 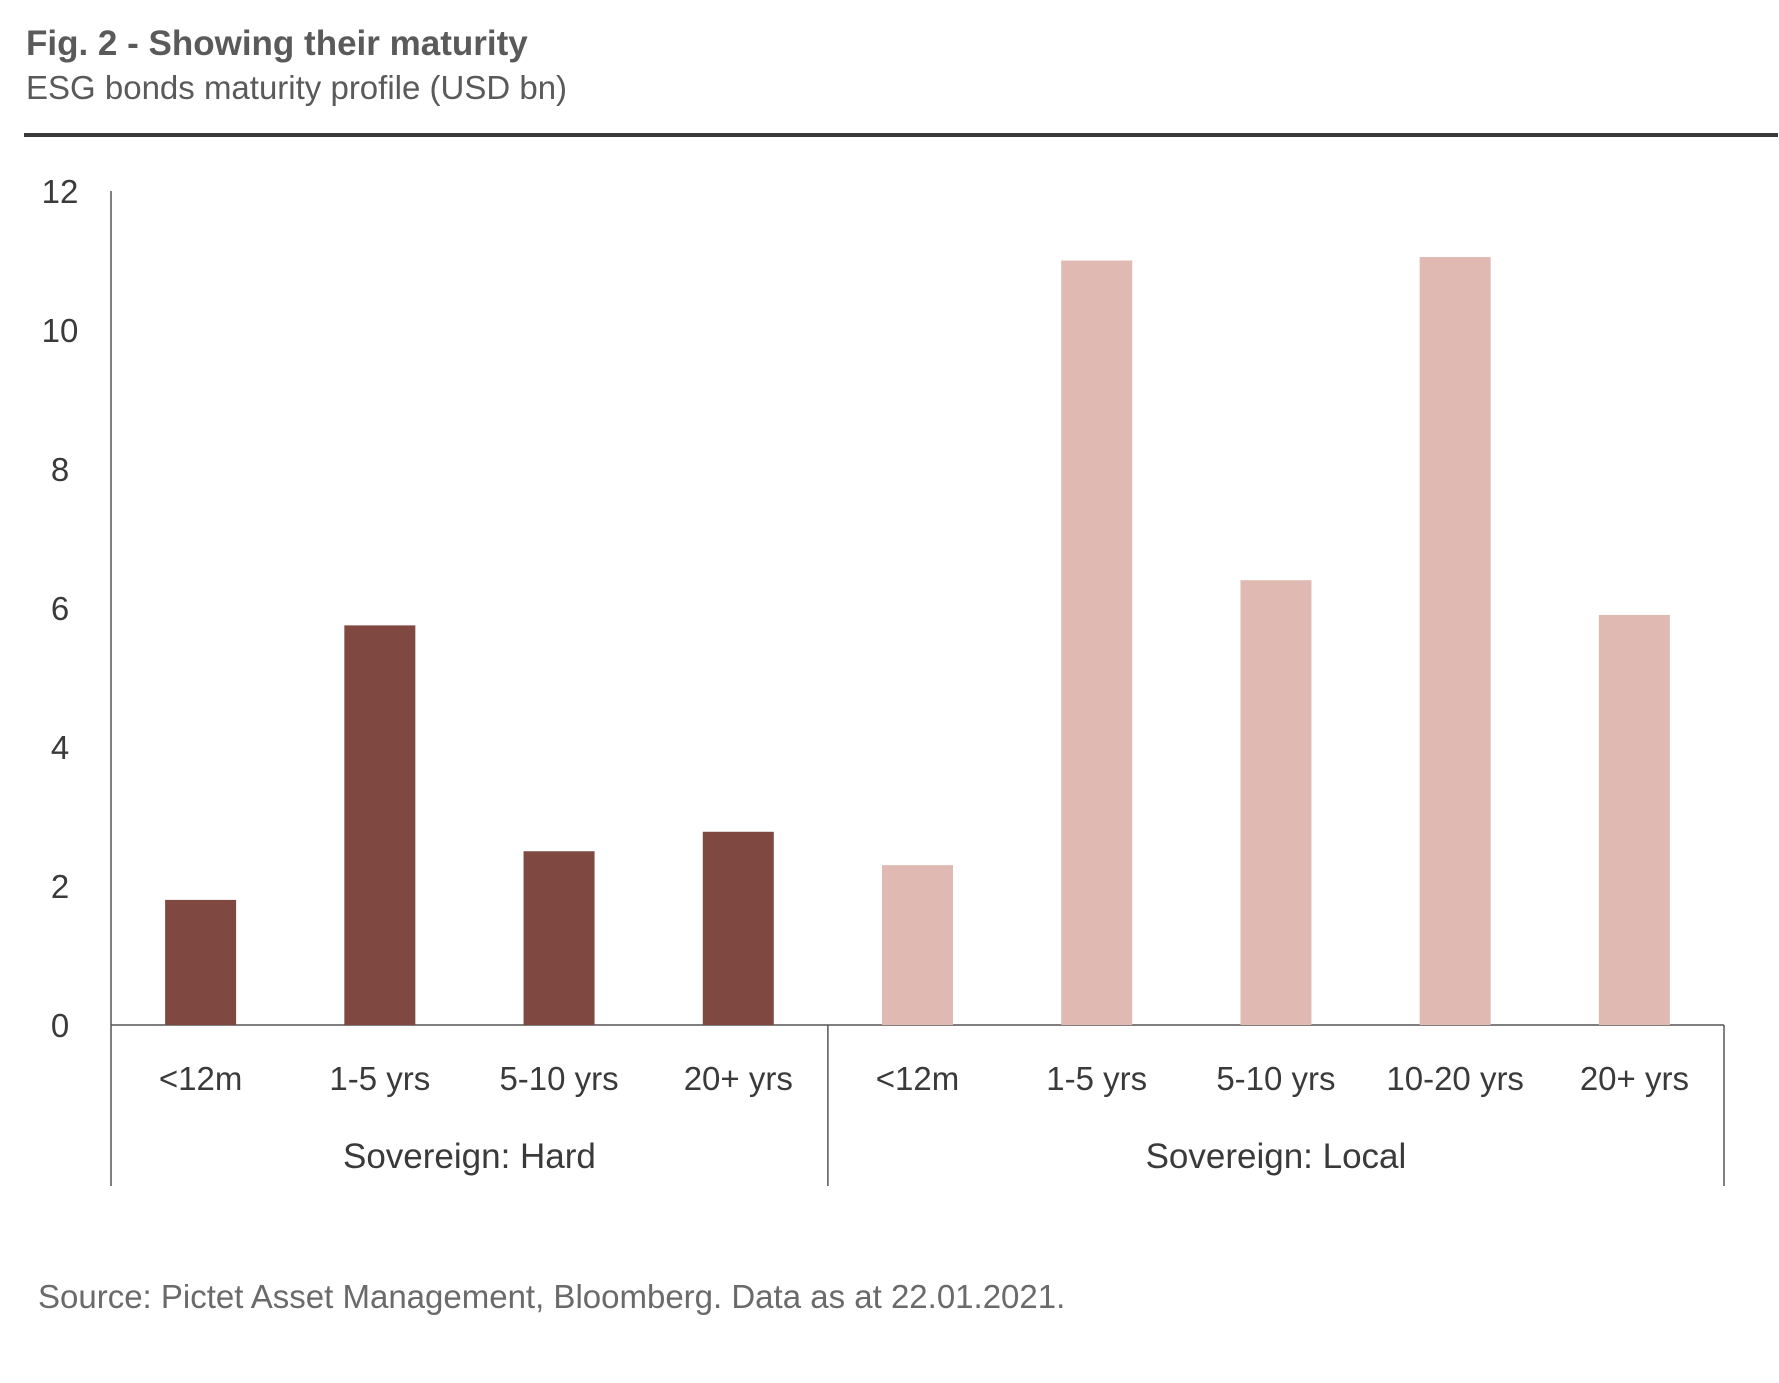 What do you see at coordinates (277, 43) in the screenshot?
I see `chart-title: Fig. 2 - Showing their maturity` at bounding box center [277, 43].